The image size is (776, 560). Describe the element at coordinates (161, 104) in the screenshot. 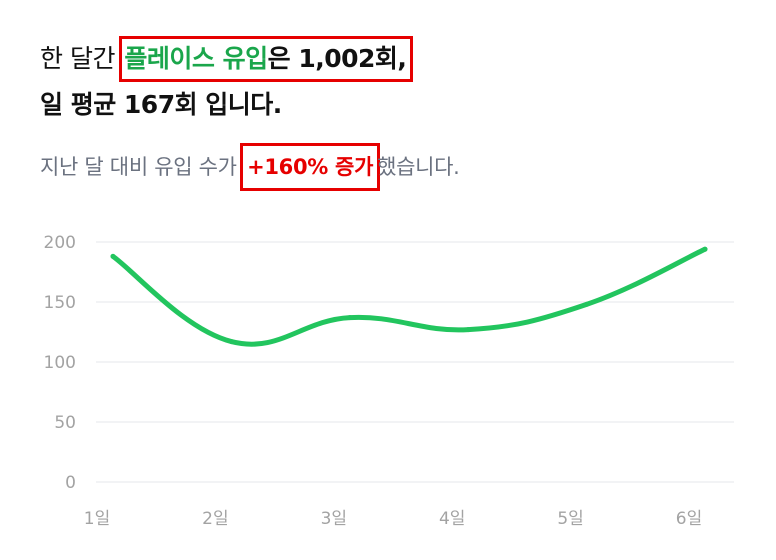

I see `headline-line-2: 일 평균 167회 입니다.` at that location.